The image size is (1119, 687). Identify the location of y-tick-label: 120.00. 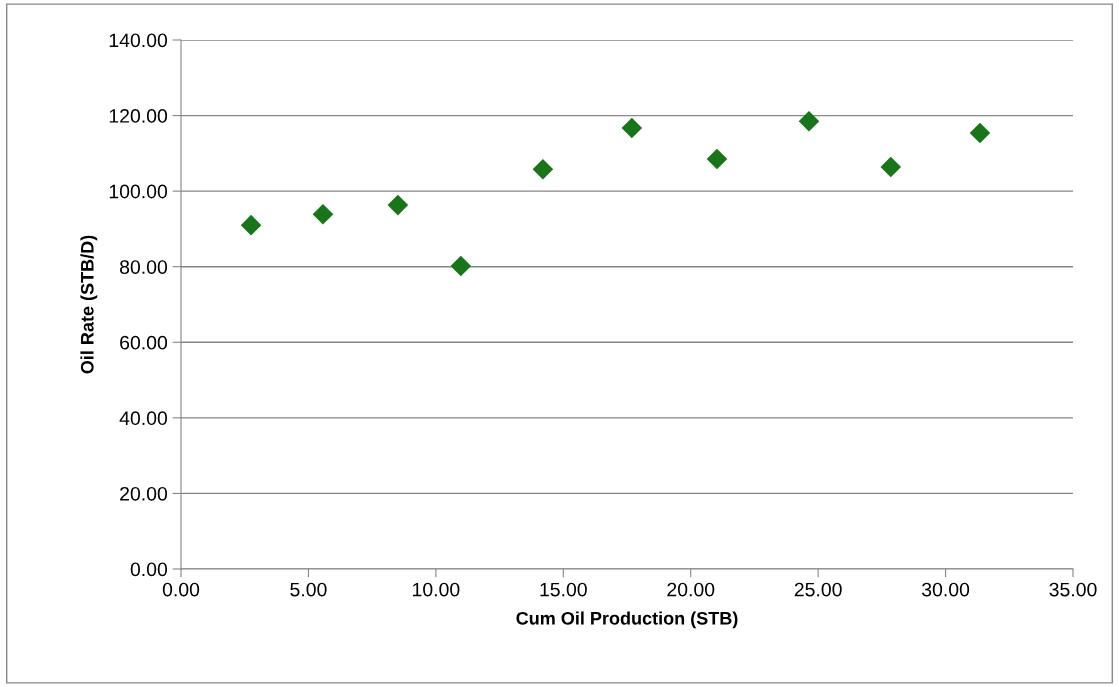
(138, 116).